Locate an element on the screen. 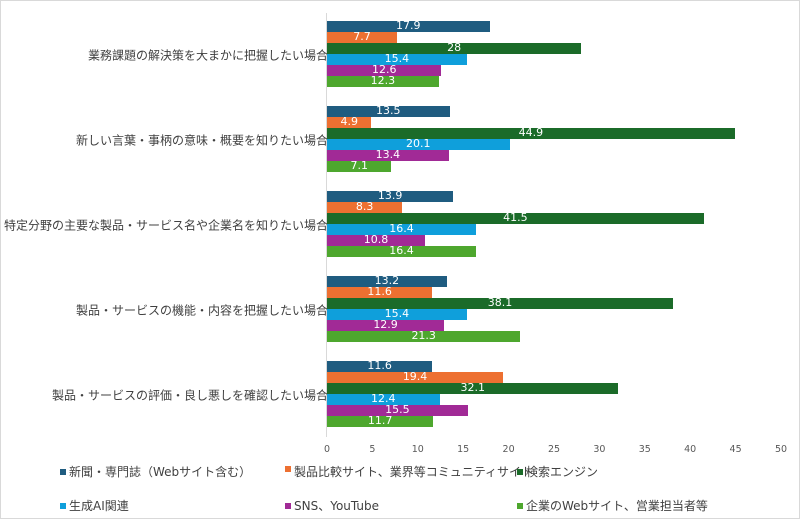 This screenshot has width=800, height=519. bar: 12.6 is located at coordinates (384, 69).